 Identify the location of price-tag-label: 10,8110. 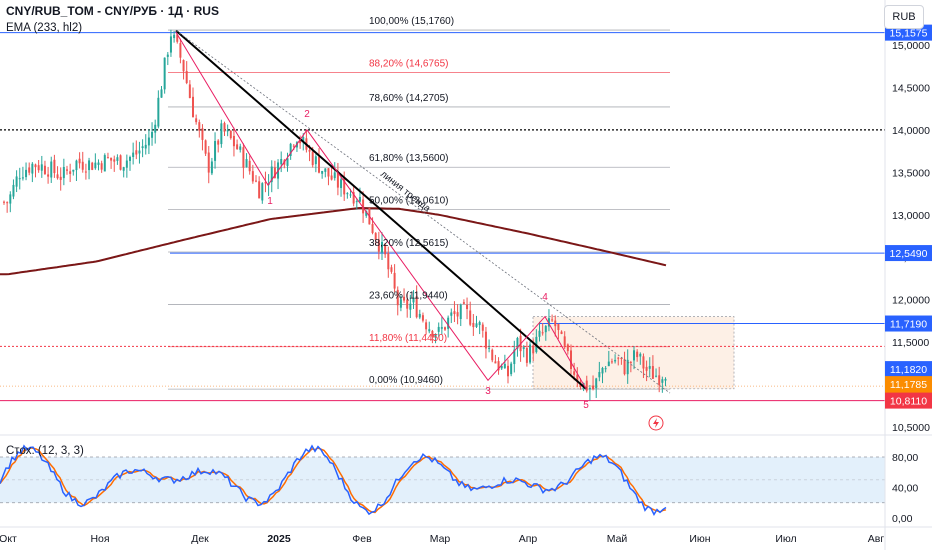
(908, 402).